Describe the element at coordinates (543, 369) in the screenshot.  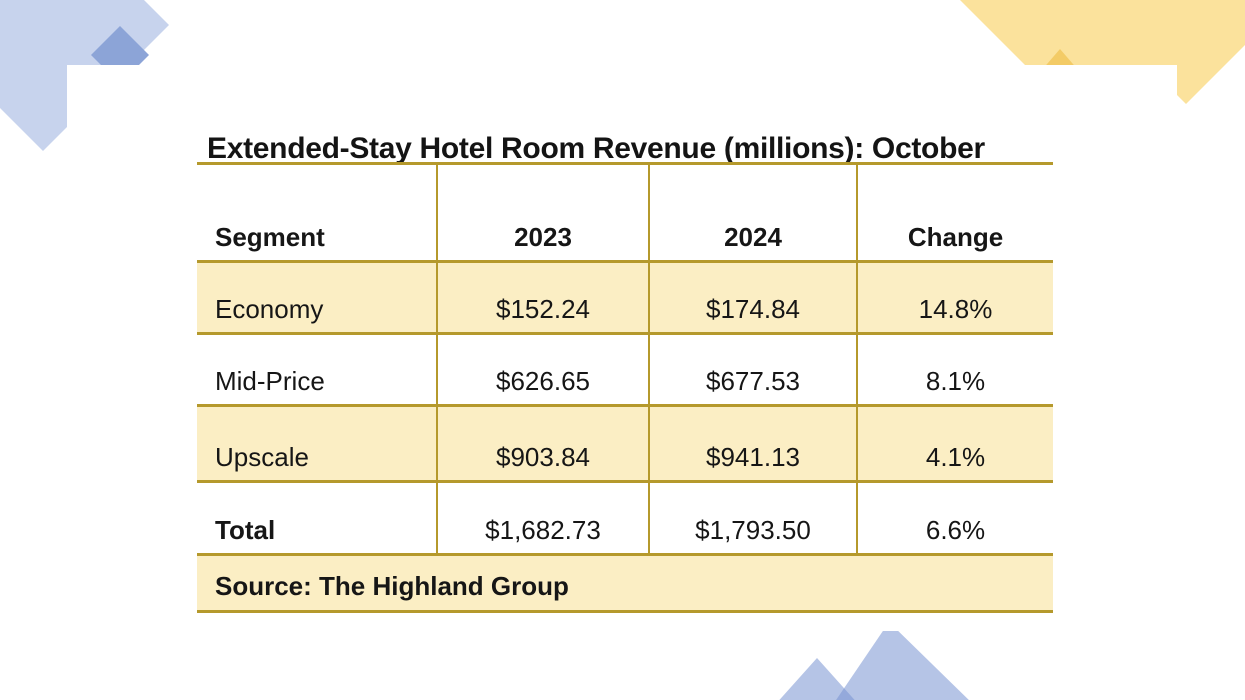
I see `value-2023-cell: $626.65` at that location.